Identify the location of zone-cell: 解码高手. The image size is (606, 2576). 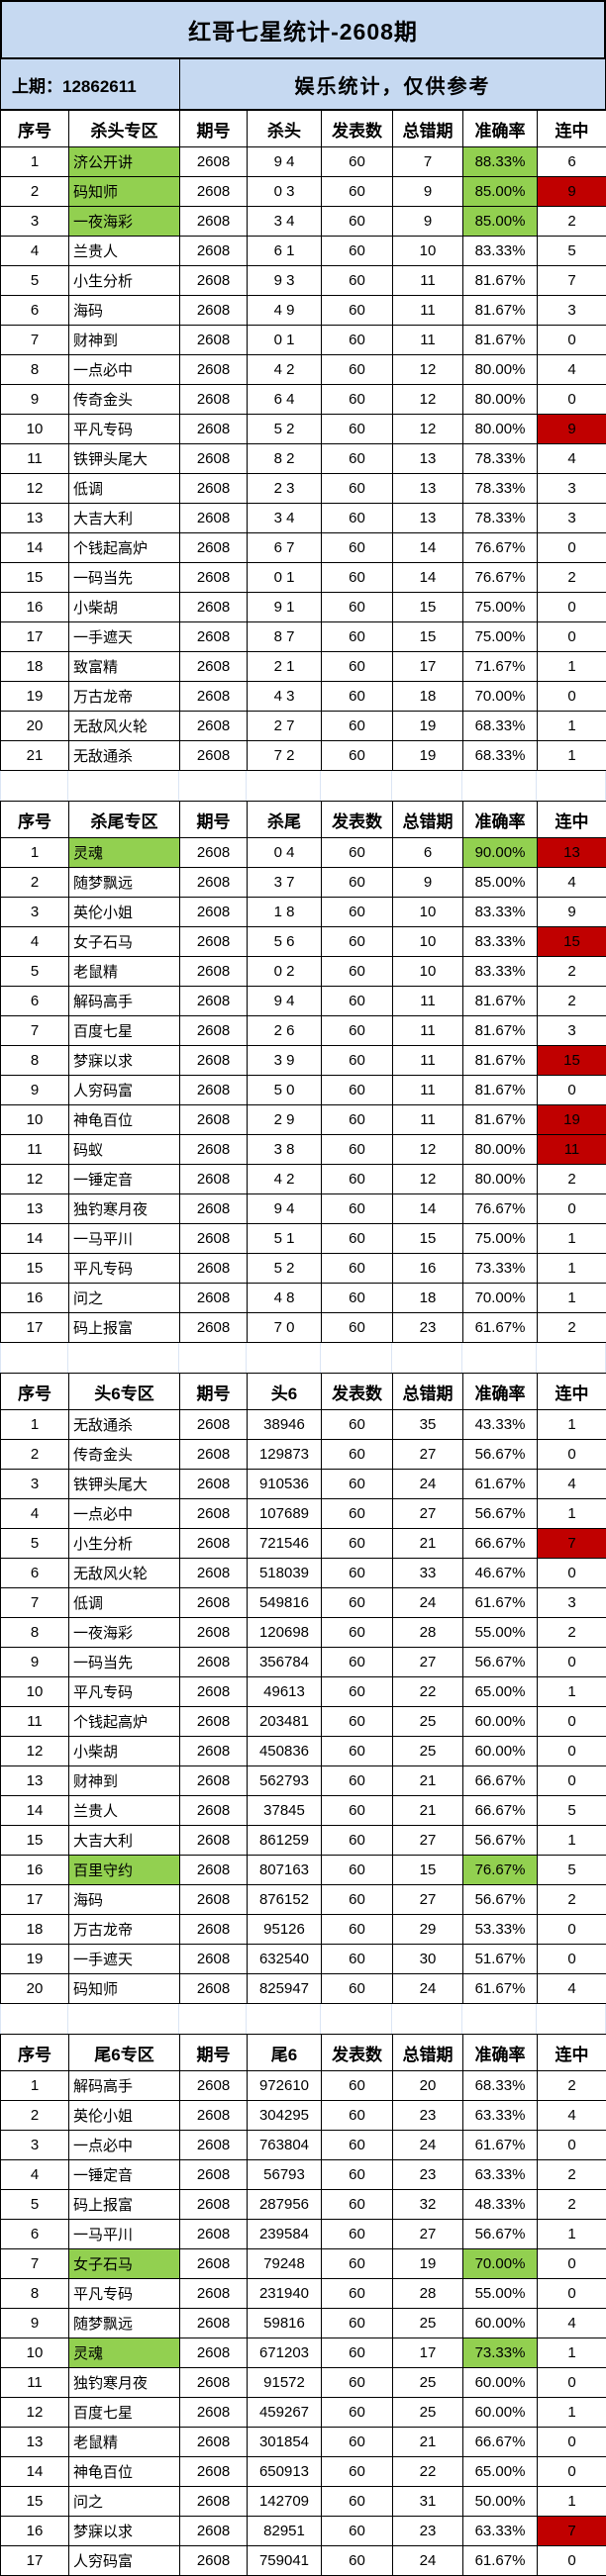
(124, 2086).